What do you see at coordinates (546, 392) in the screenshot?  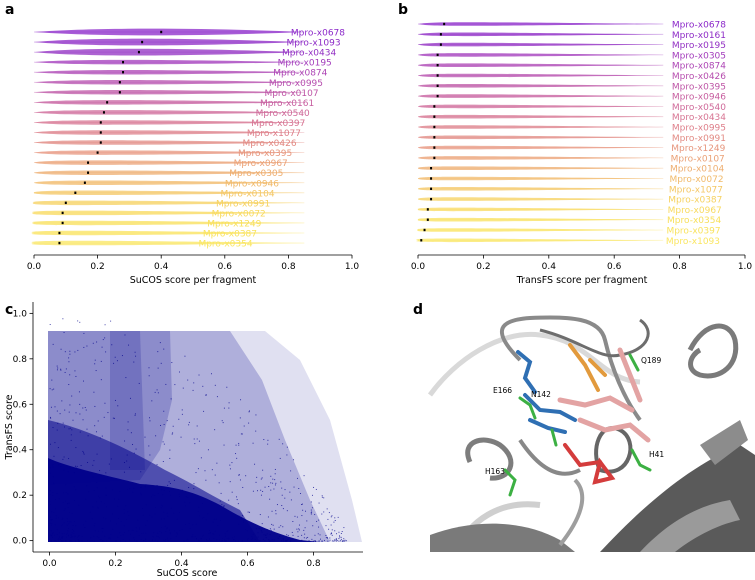 I see `ligand-blue` at bounding box center [546, 392].